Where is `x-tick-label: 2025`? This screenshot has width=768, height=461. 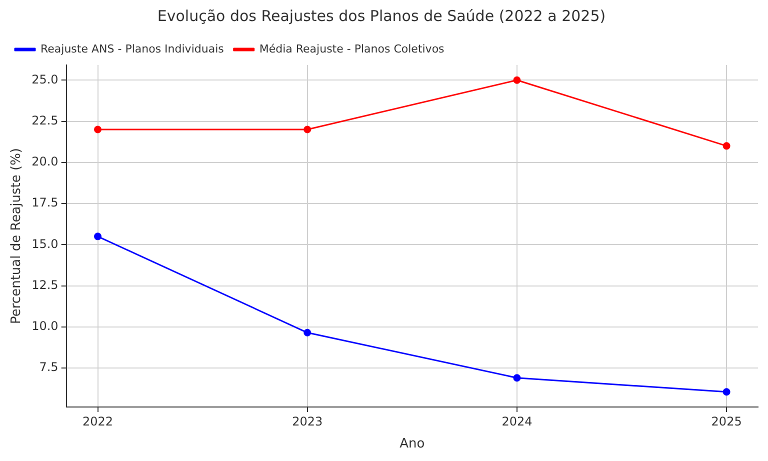 x-tick-label: 2025 is located at coordinates (726, 421).